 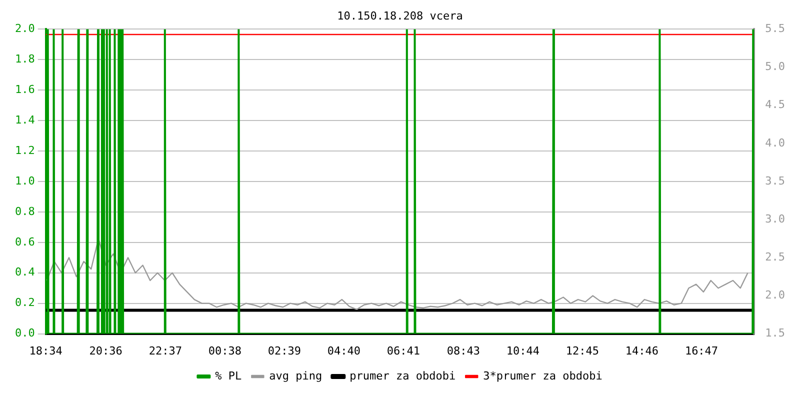 I want to click on y2-tick-label: 1.5, so click(x=775, y=333).